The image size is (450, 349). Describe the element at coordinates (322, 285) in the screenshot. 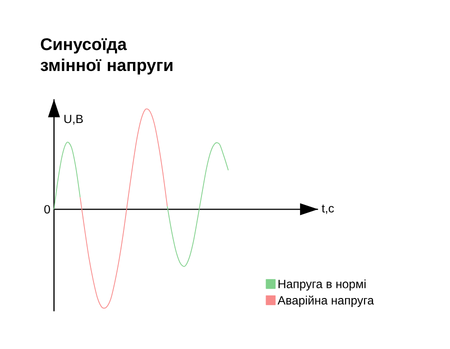

I see `legend-label: Напруга в нормі` at that location.